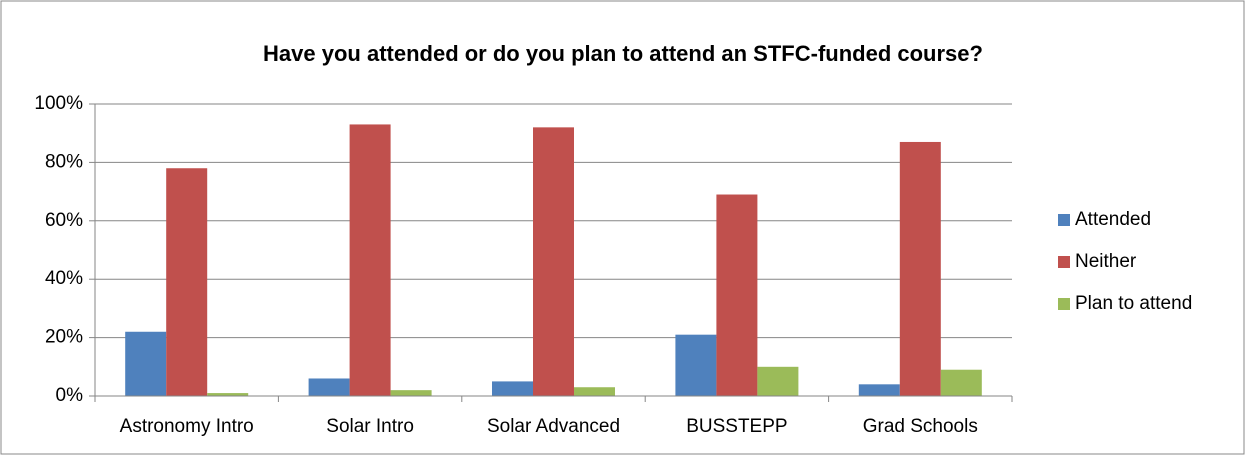  What do you see at coordinates (58, 103) in the screenshot?
I see `y-tick-label: 100%` at bounding box center [58, 103].